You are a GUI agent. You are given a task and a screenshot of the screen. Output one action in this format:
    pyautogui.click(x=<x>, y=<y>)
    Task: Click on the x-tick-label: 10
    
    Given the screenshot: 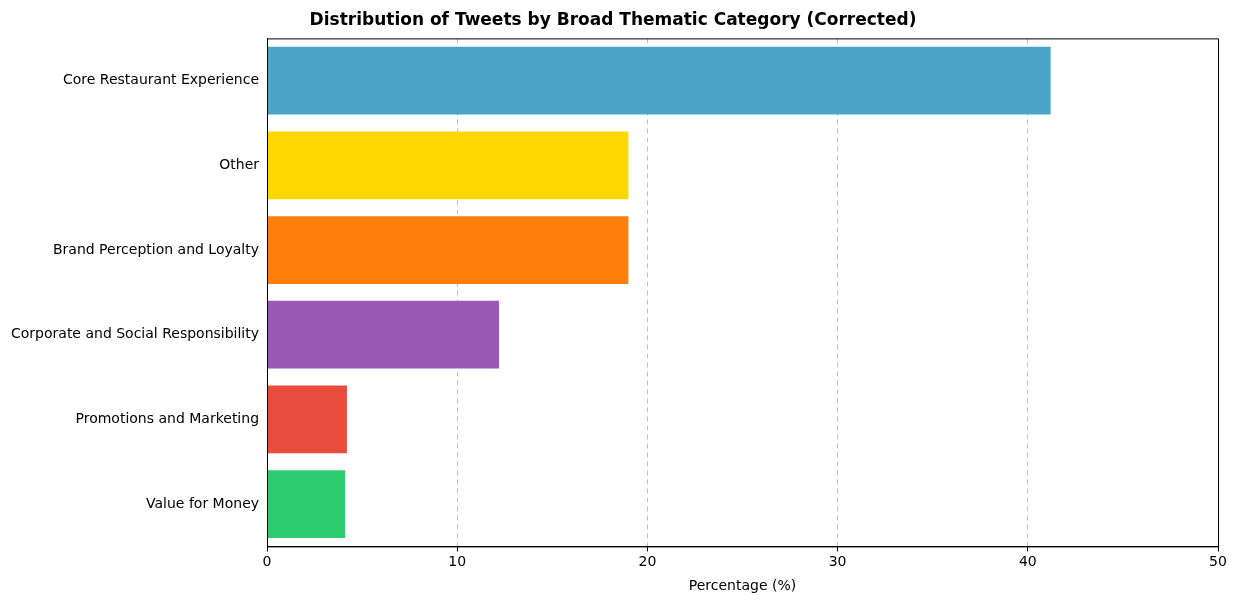 What is the action you would take?
    pyautogui.click(x=457, y=561)
    